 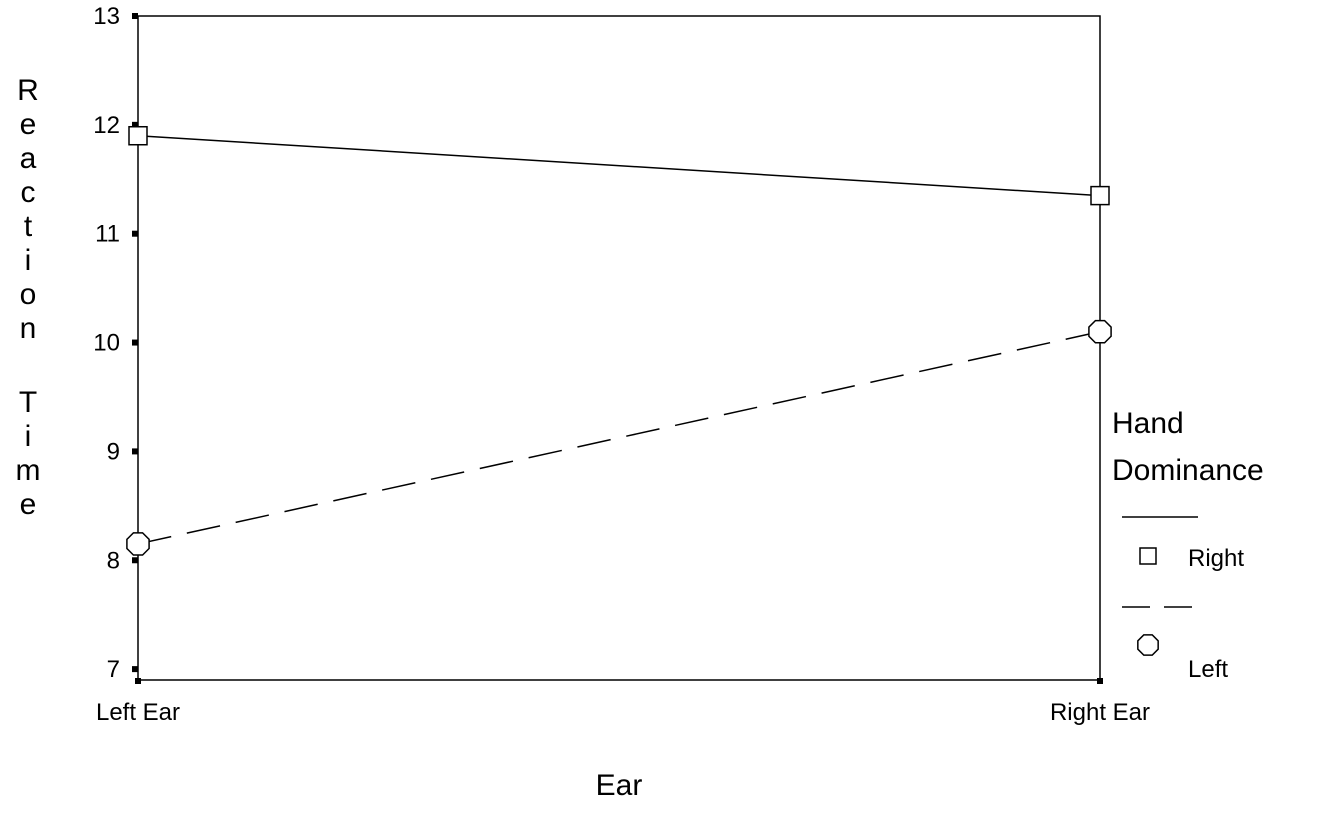 I want to click on y-axis: 7 8 9 10 11 12 13, so click(x=115, y=343).